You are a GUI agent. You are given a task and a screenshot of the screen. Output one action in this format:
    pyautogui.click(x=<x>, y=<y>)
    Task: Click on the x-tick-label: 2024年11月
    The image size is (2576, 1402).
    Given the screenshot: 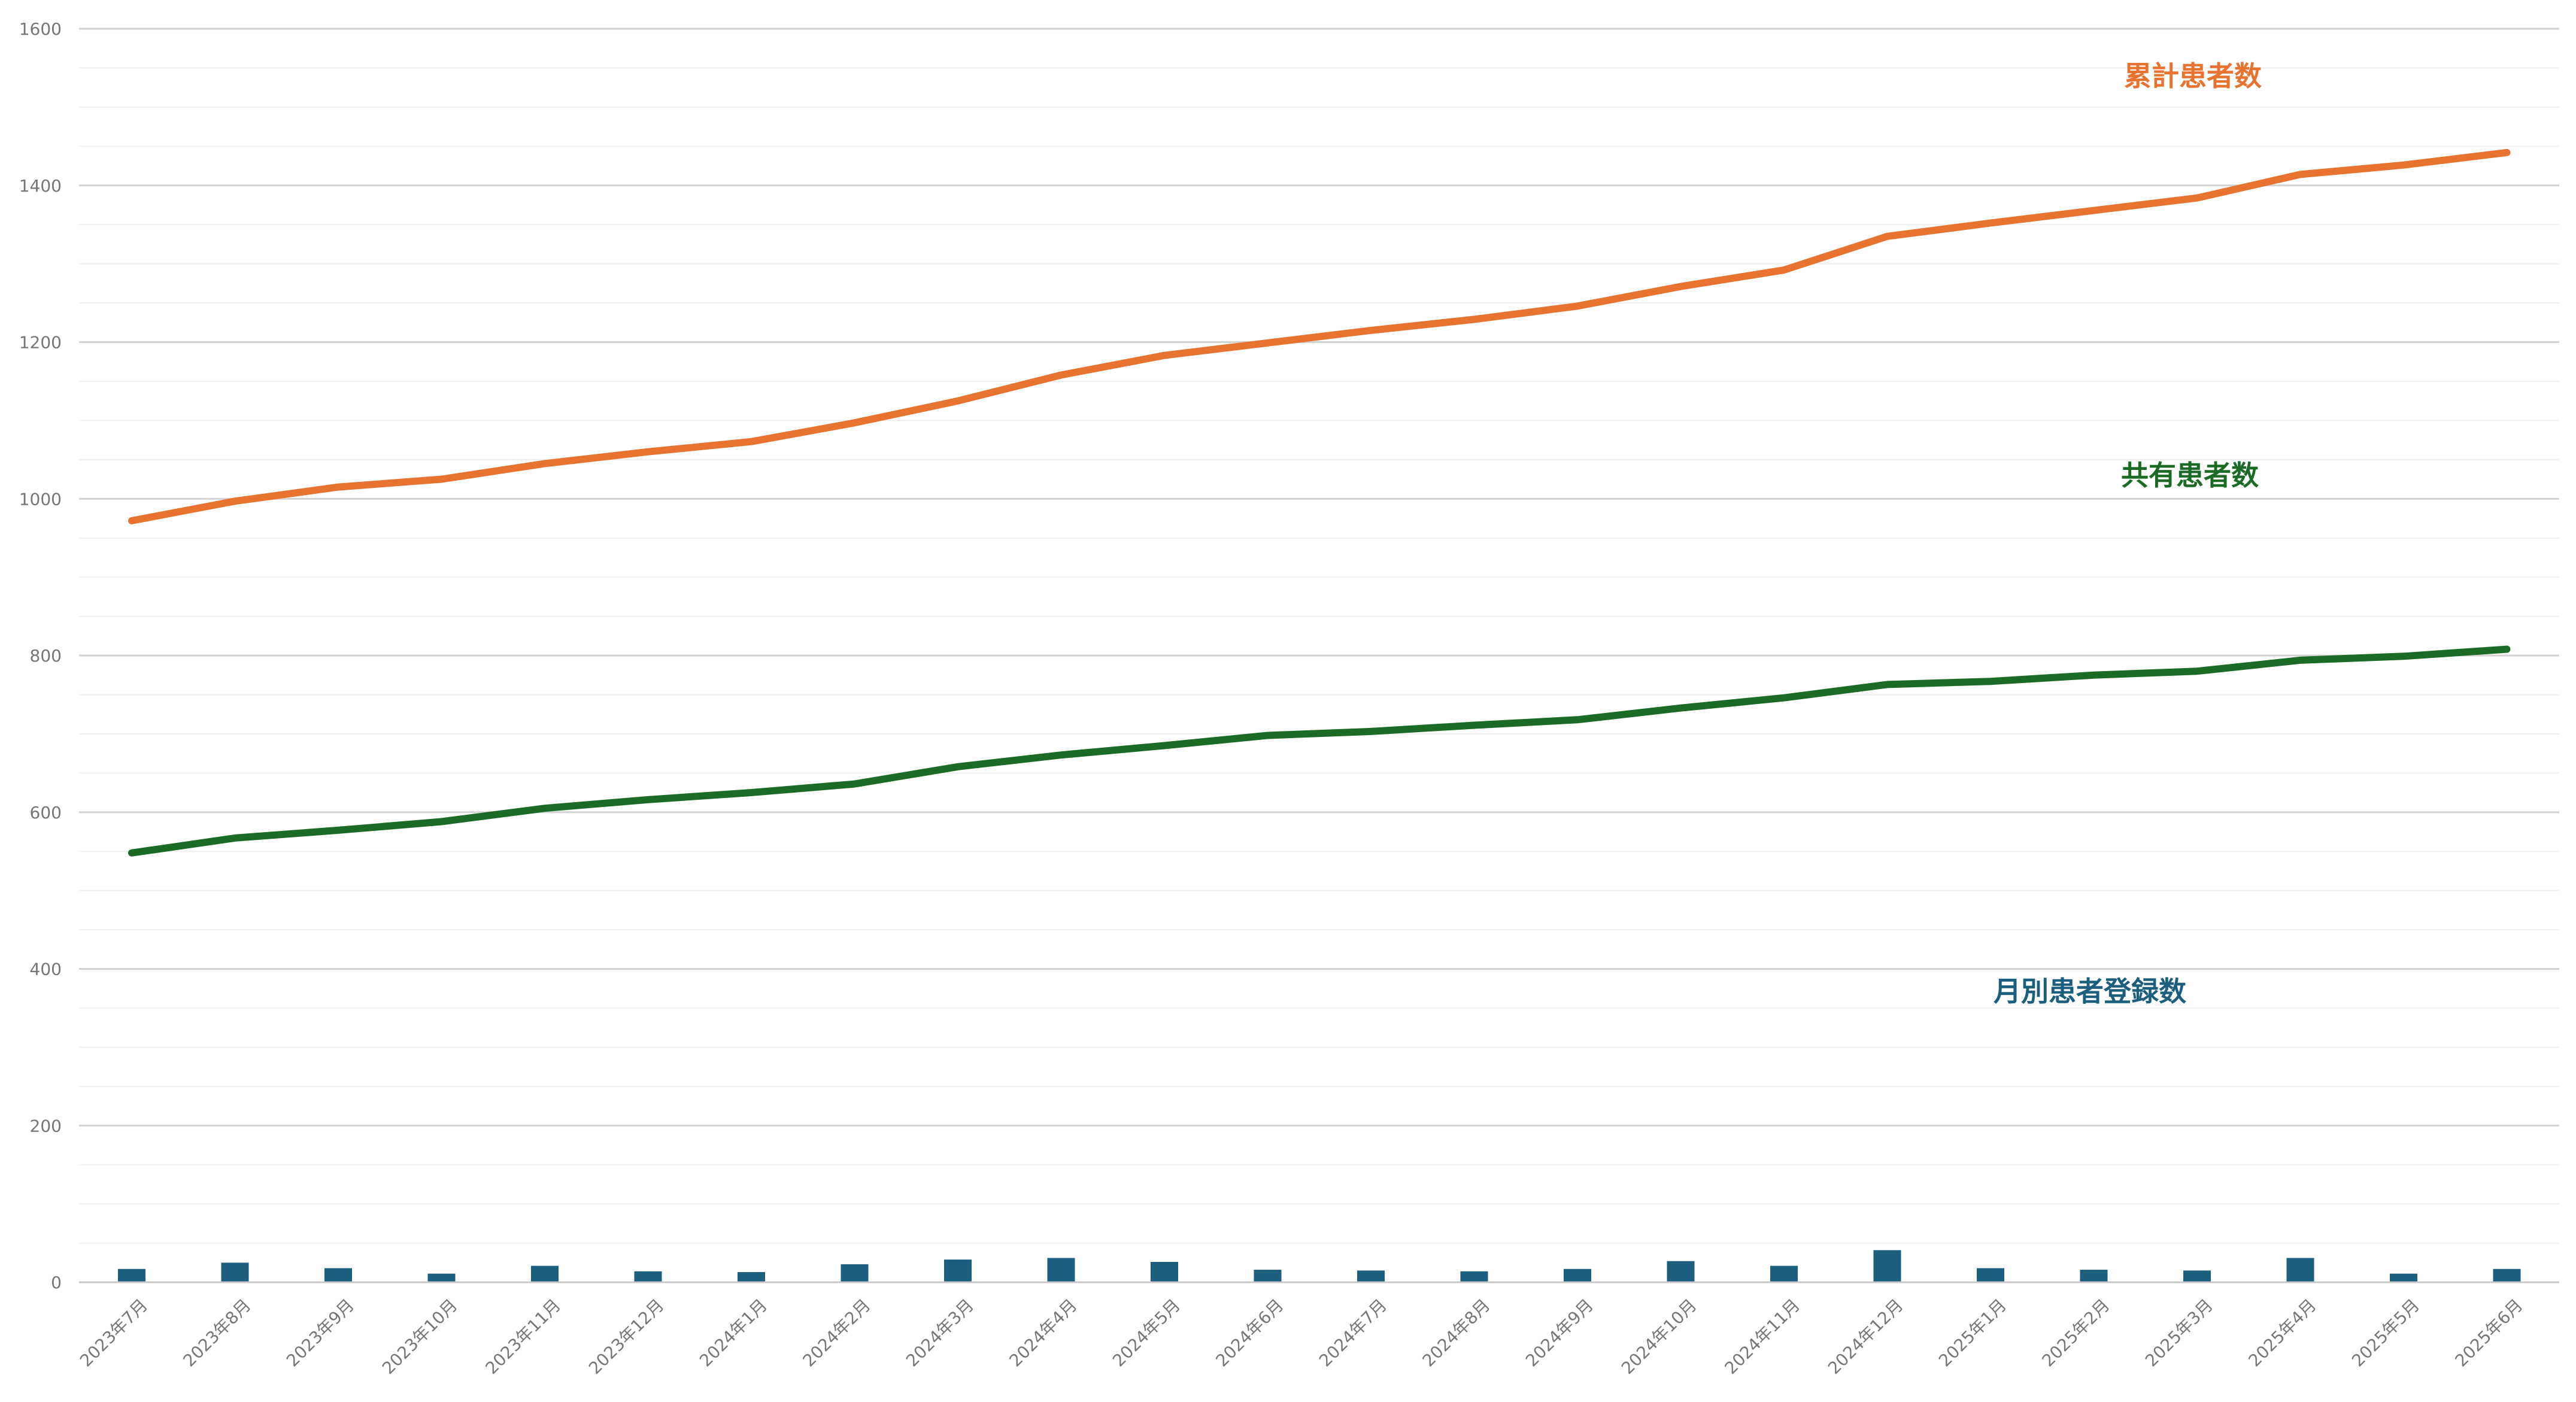 What is the action you would take?
    pyautogui.click(x=1762, y=1337)
    